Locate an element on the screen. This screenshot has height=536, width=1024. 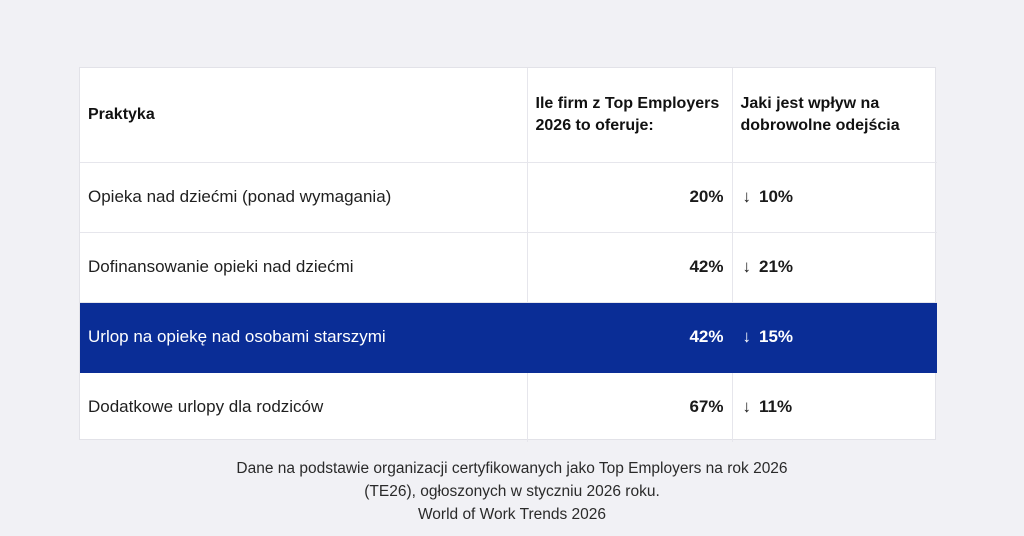
row-impact: ↓ 10% is located at coordinates (834, 197).